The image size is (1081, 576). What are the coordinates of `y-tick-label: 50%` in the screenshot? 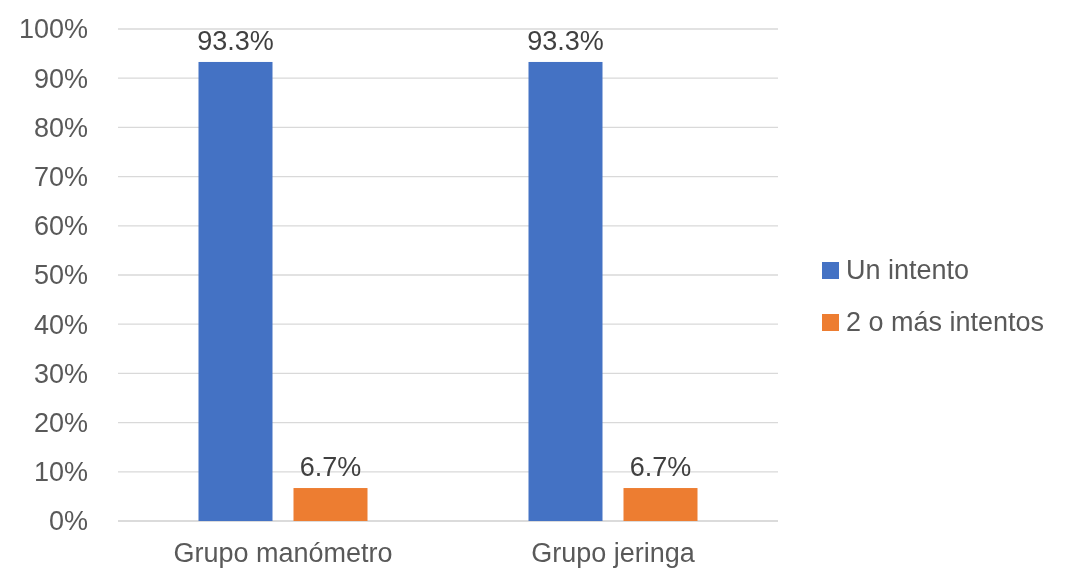 It's located at (60, 275).